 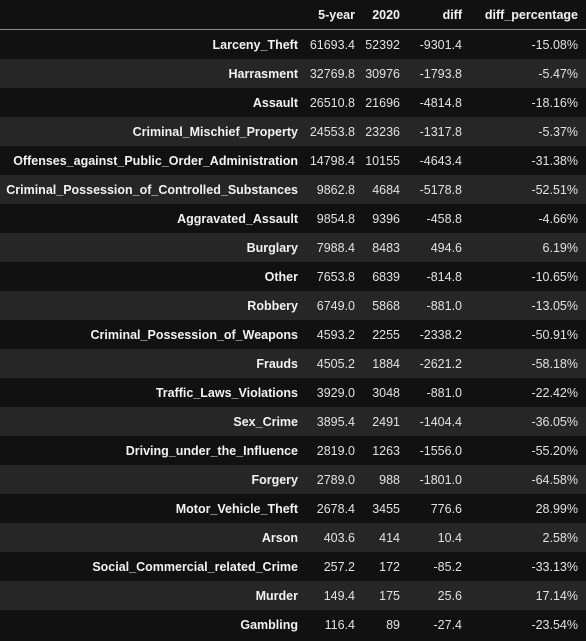 I want to click on cell-diff: -9301.4, so click(x=440, y=44).